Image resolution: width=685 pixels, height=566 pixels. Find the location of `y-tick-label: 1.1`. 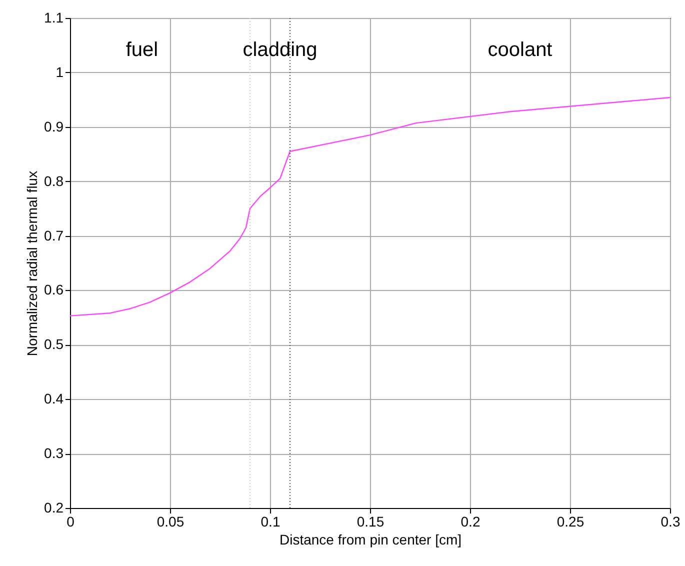

y-tick-label: 1.1 is located at coordinates (54, 18).